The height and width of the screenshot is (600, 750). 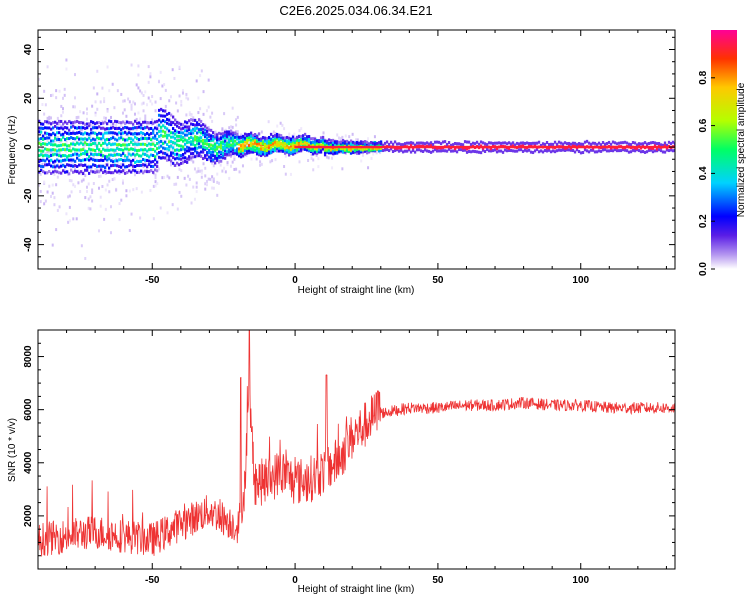 What do you see at coordinates (438, 580) in the screenshot?
I see `snr-xtick-label: 50` at bounding box center [438, 580].